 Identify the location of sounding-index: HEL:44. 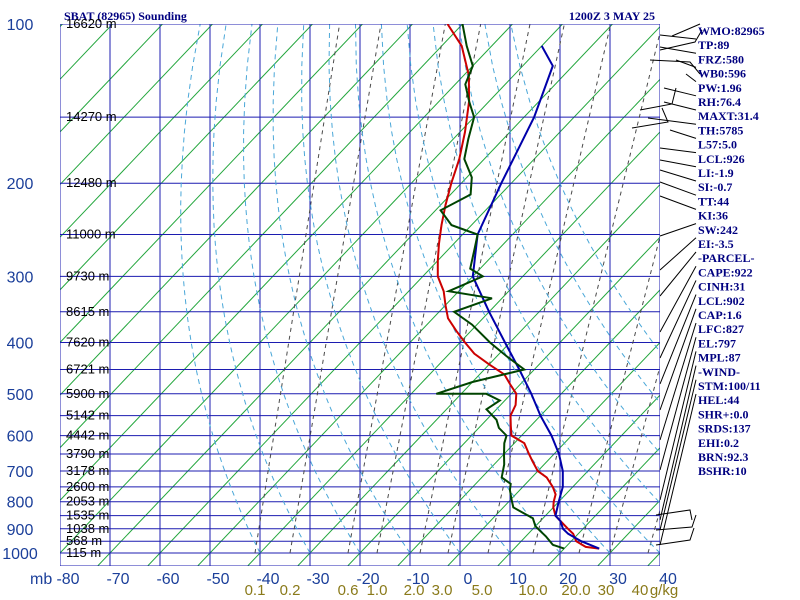
(718, 400).